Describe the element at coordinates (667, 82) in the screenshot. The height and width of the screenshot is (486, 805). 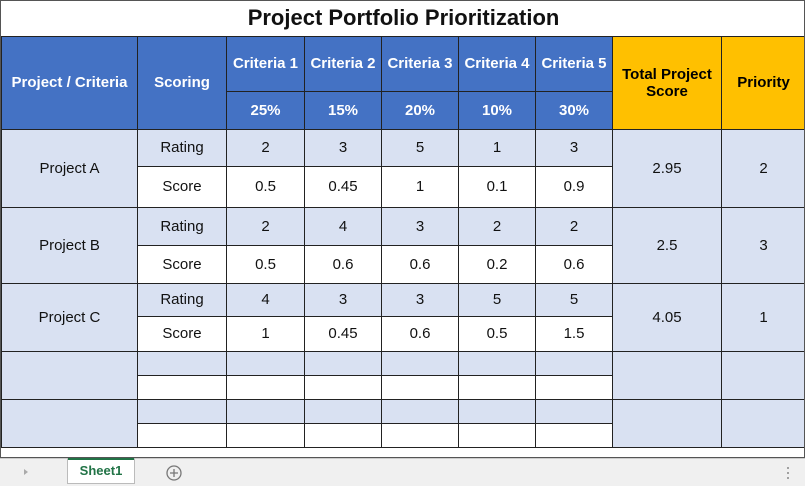
I see `cell: Total Project Score` at that location.